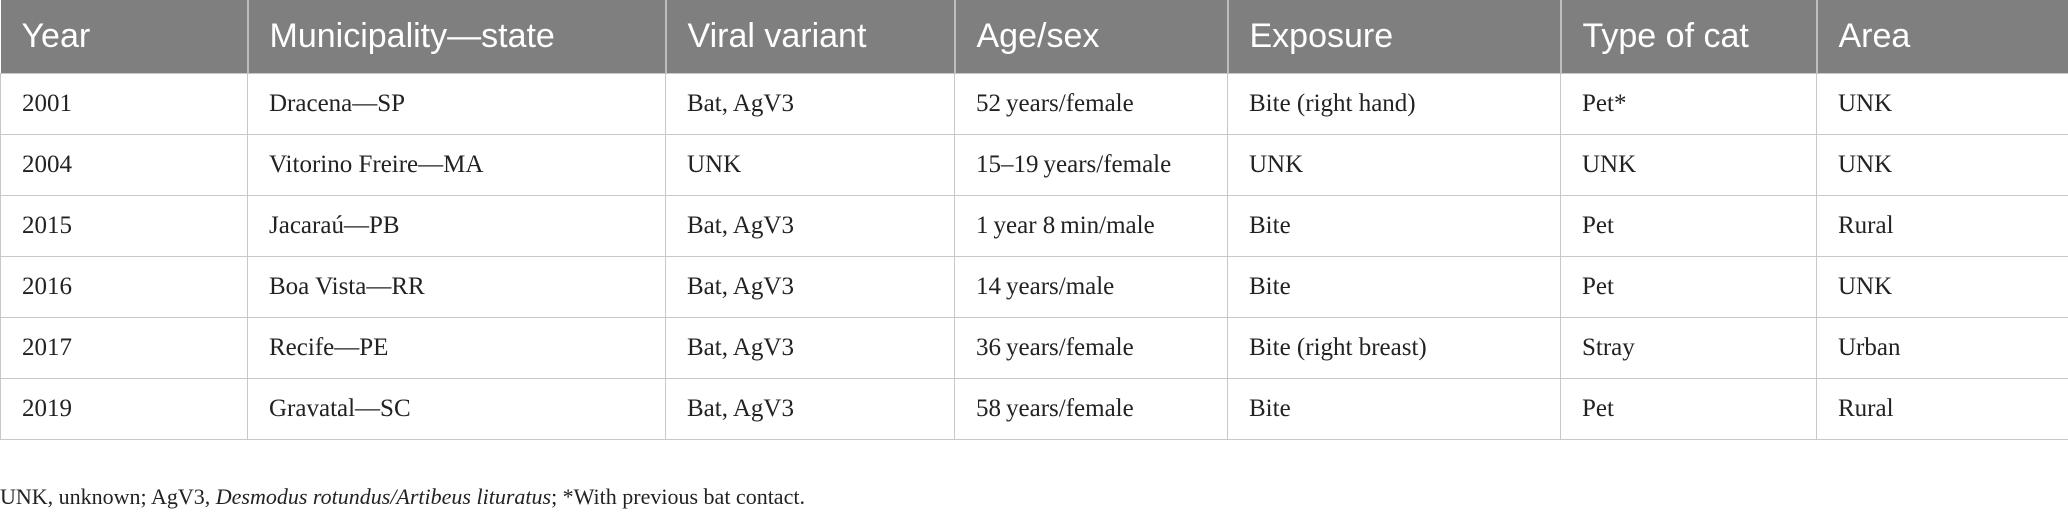  What do you see at coordinates (1942, 347) in the screenshot?
I see `table-cell: Urban` at bounding box center [1942, 347].